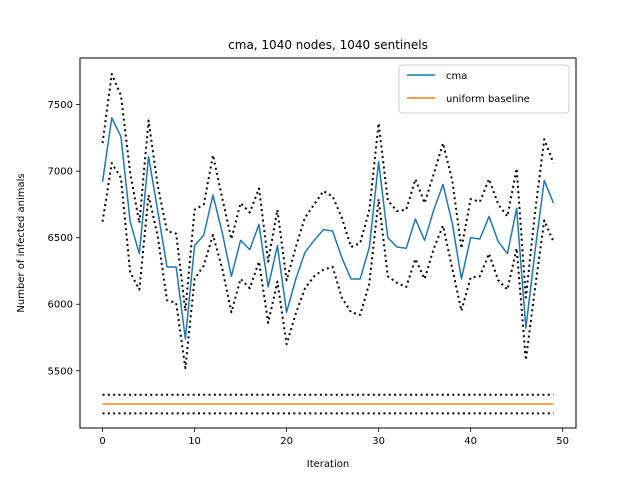 The width and height of the screenshot is (640, 480). I want to click on y-tick-label: 5500, so click(60, 371).